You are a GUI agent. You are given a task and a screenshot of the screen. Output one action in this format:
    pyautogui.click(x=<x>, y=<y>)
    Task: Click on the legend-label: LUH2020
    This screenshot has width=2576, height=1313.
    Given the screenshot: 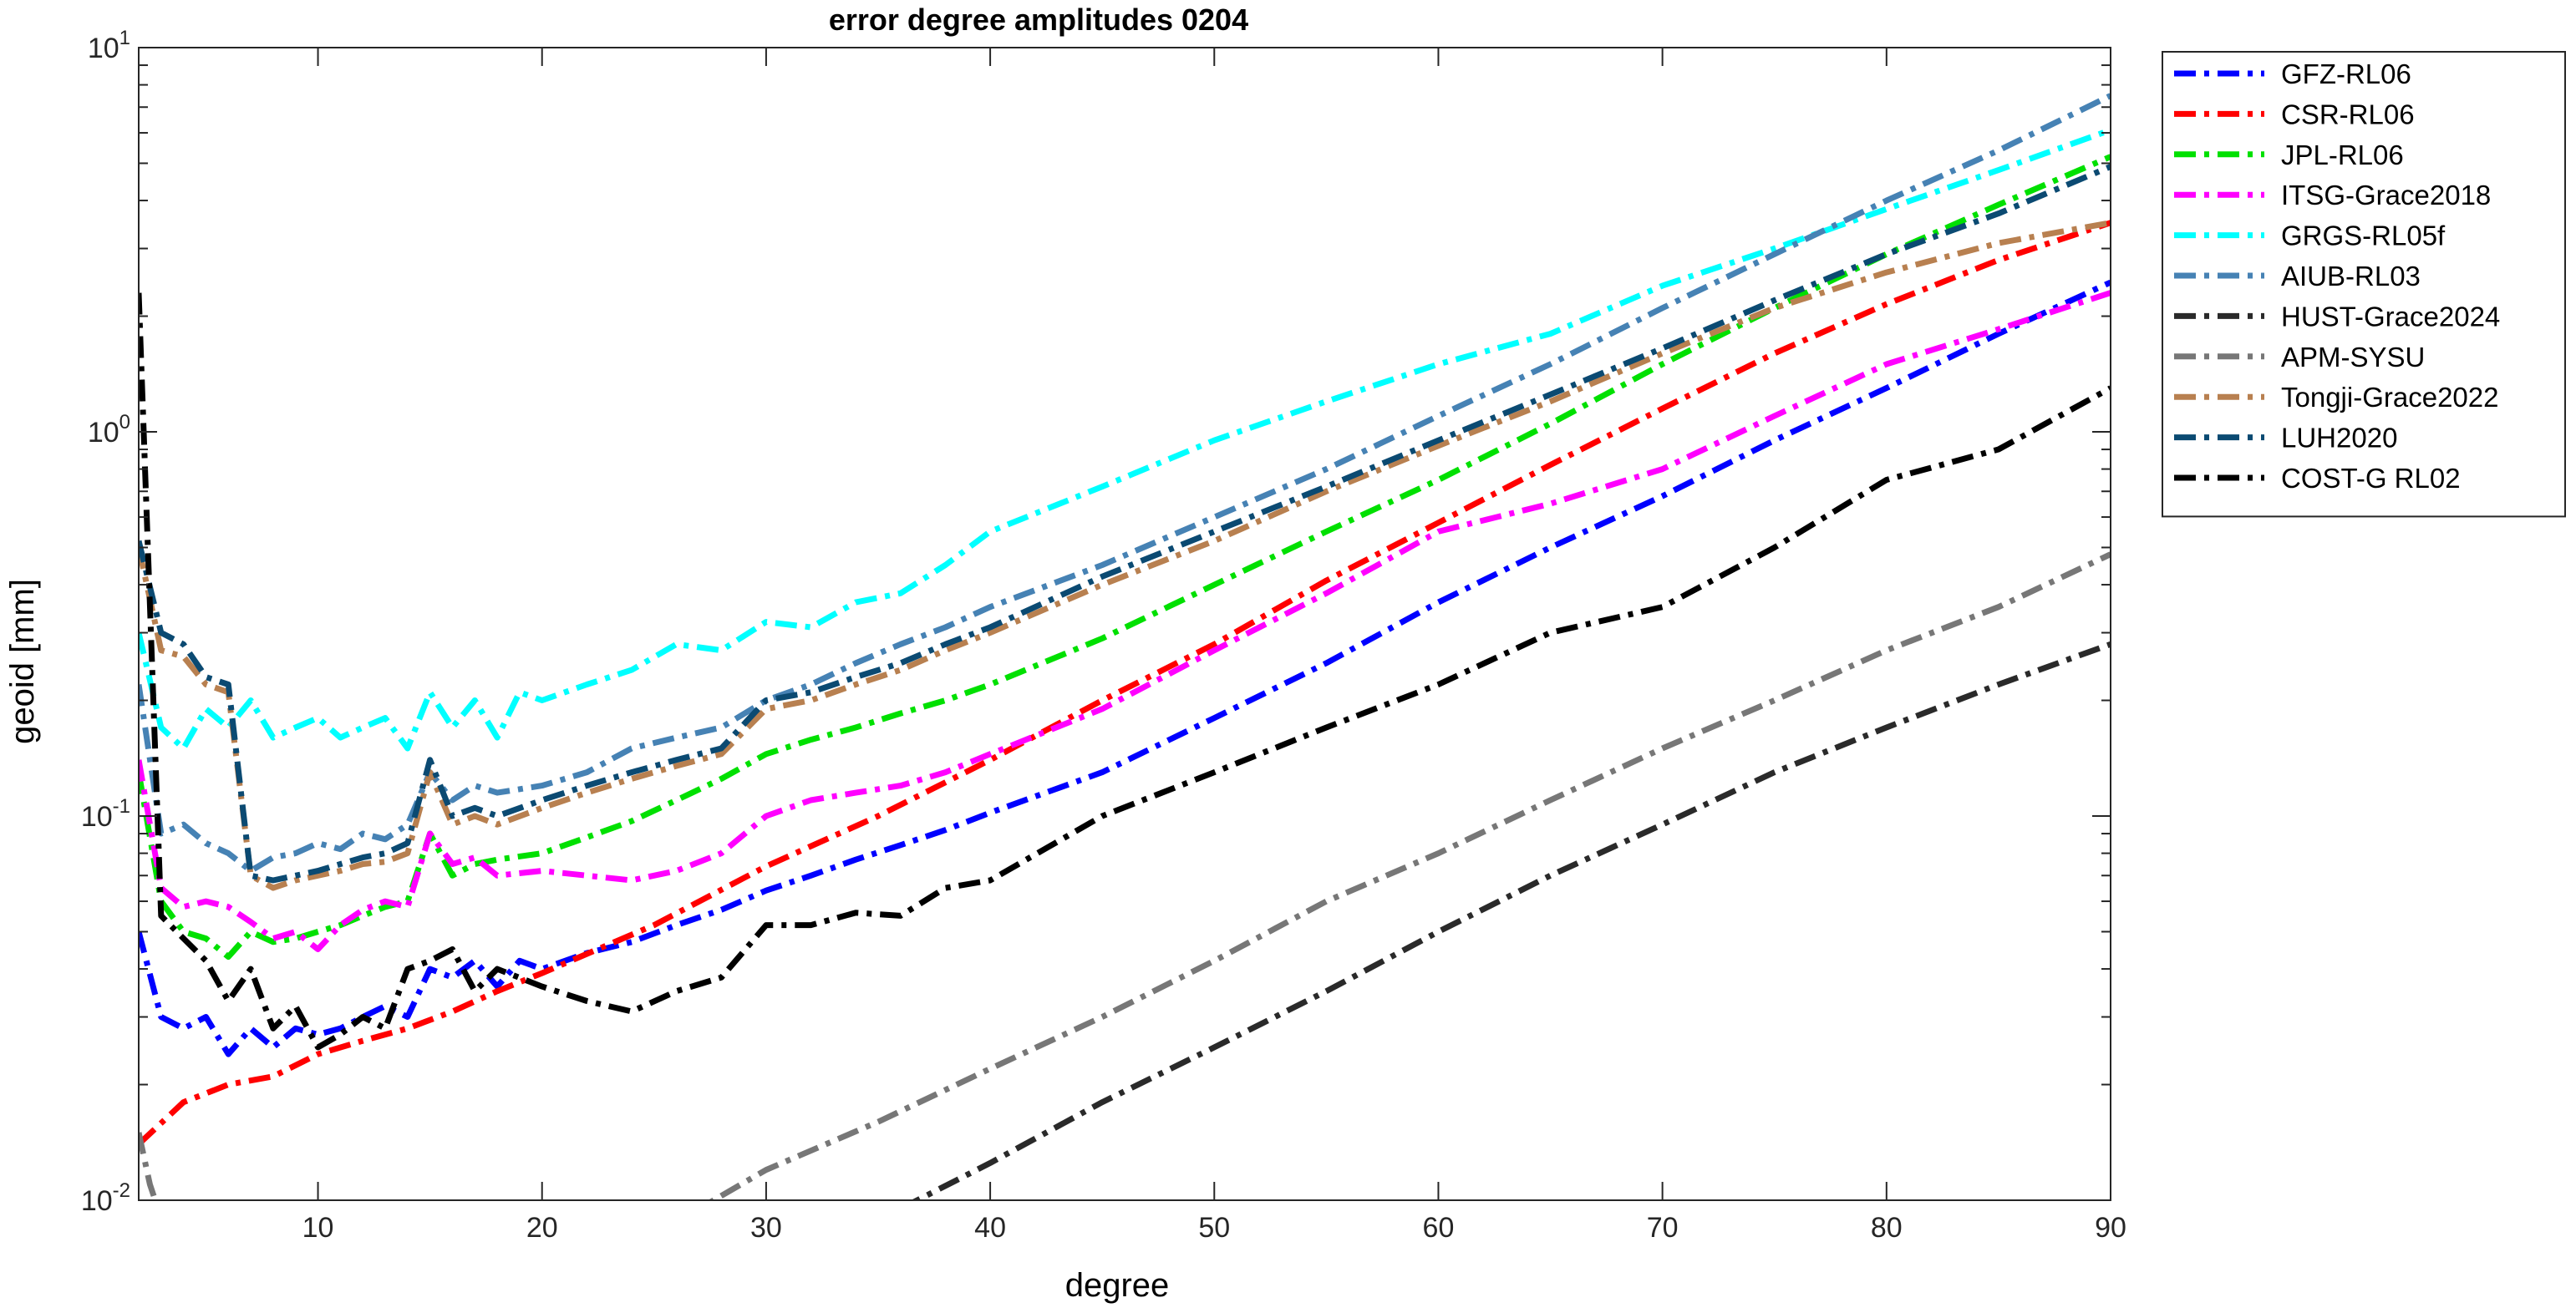 What is the action you would take?
    pyautogui.click(x=2339, y=438)
    